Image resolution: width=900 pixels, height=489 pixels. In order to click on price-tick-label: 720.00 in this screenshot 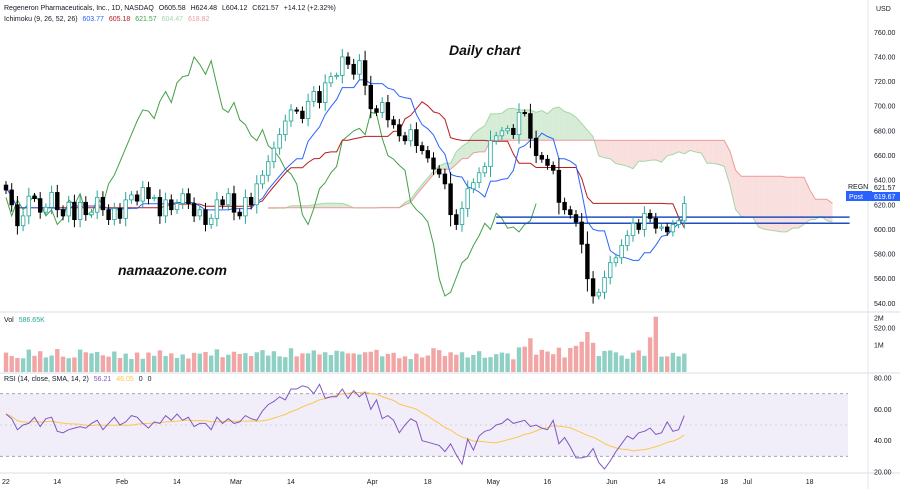, I will do `click(885, 82)`.